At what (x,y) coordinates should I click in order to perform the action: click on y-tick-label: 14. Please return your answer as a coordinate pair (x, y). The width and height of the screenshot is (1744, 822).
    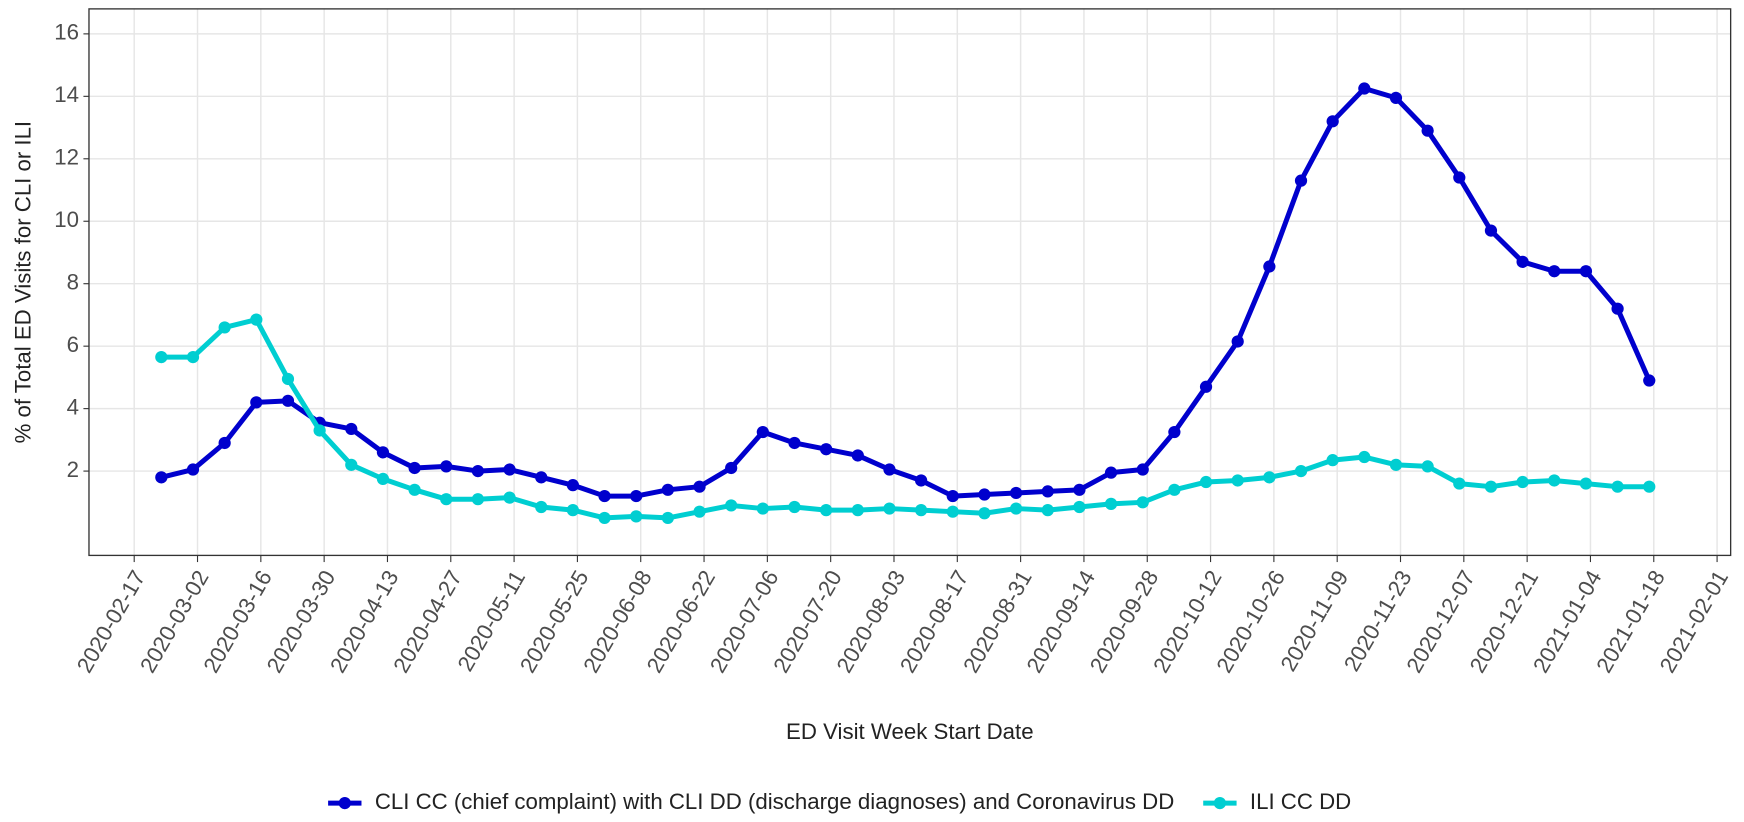
    Looking at the image, I should click on (66, 94).